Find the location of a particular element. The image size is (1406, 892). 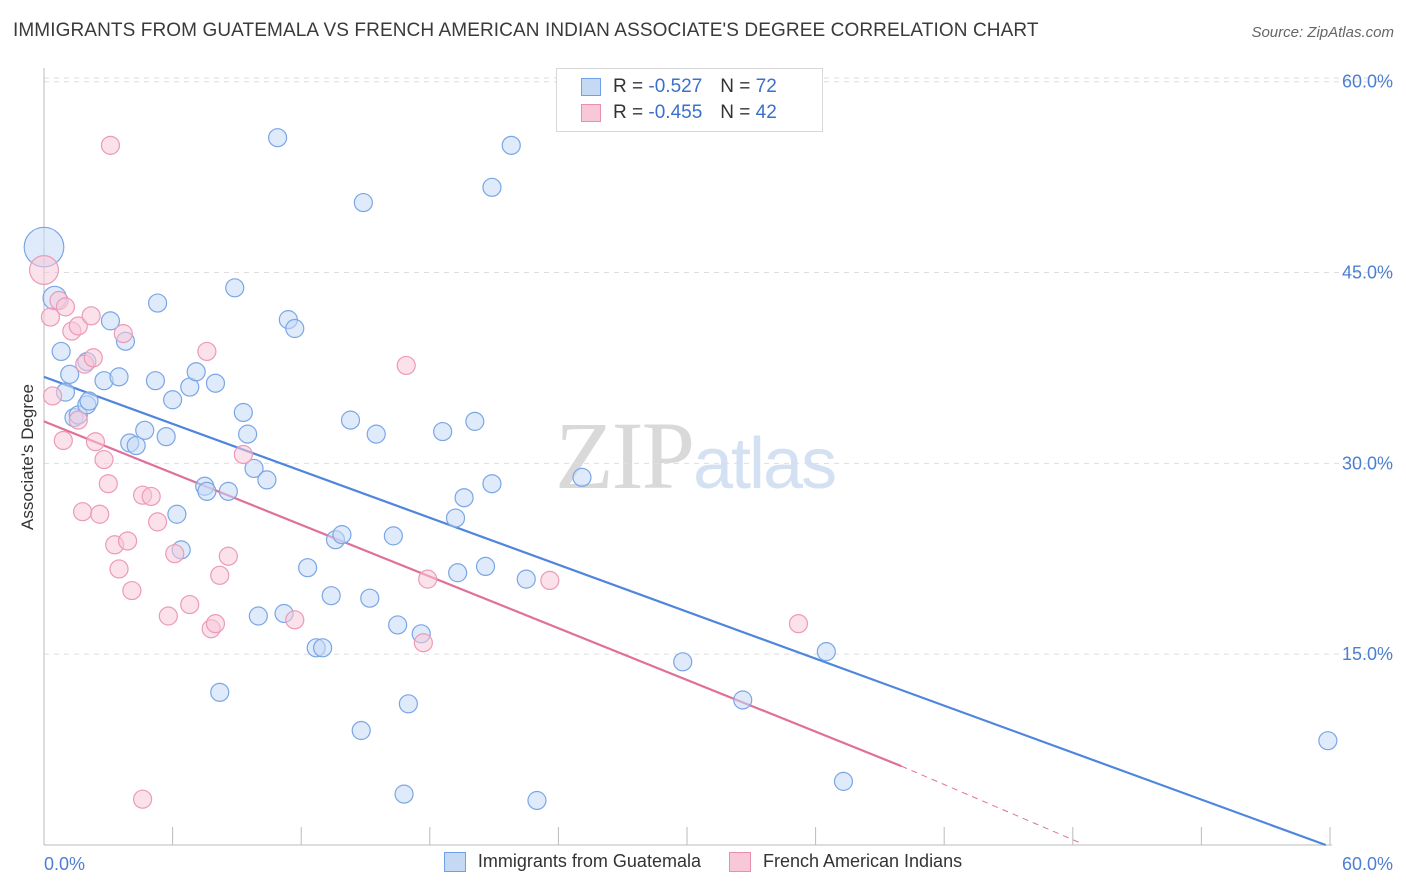

stats-row-guatemala: R = -0.527 N = 72 is located at coordinates (679, 87).